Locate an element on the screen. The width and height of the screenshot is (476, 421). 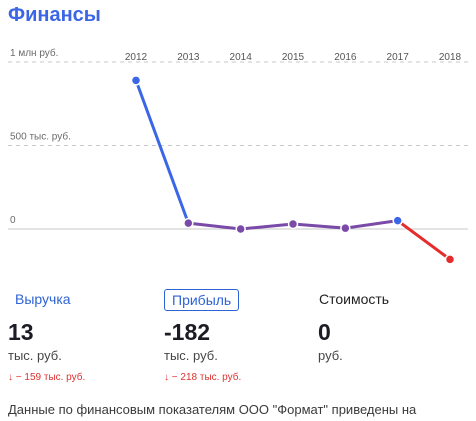
x-tick-label: 2013 is located at coordinates (188, 57).